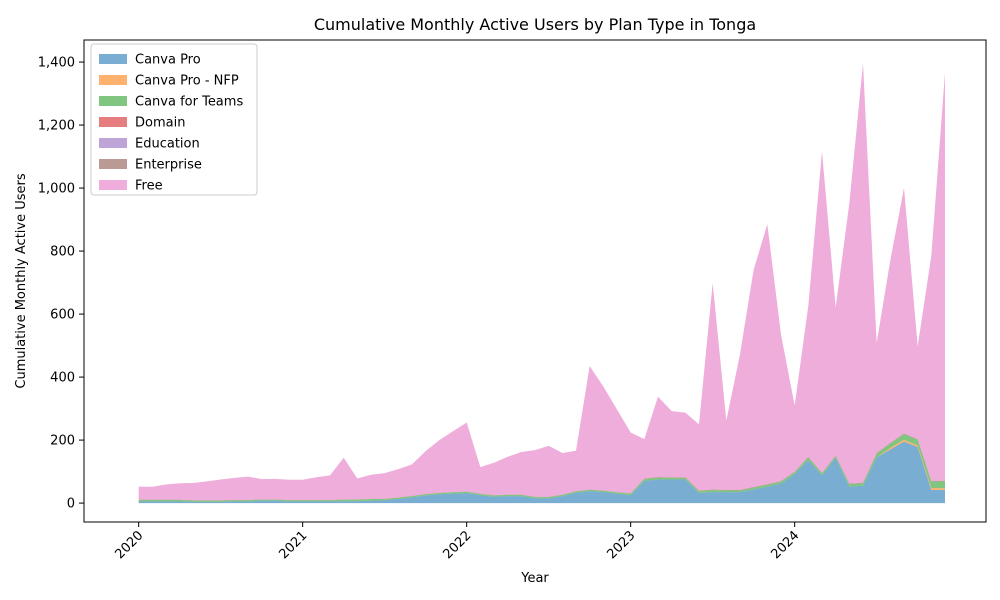 The width and height of the screenshot is (1000, 600). What do you see at coordinates (160, 123) in the screenshot?
I see `legend-label-3: Domain` at bounding box center [160, 123].